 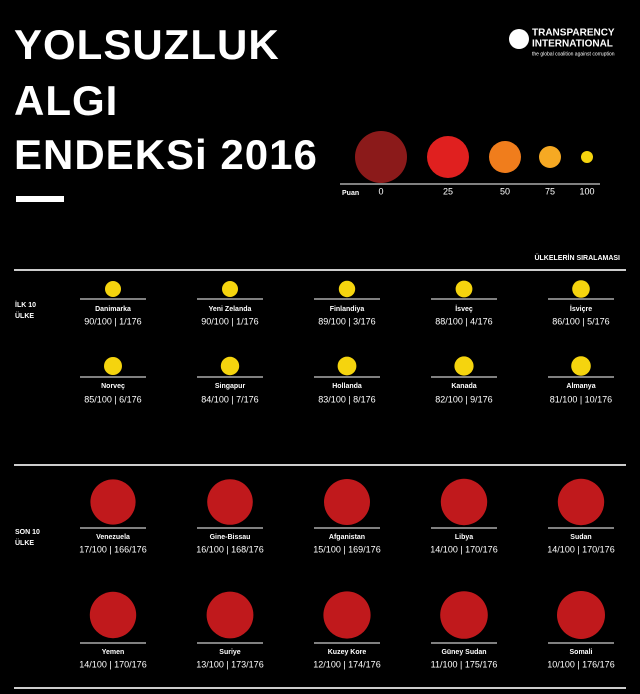 I want to click on country-name: İsviçre, so click(x=581, y=309).